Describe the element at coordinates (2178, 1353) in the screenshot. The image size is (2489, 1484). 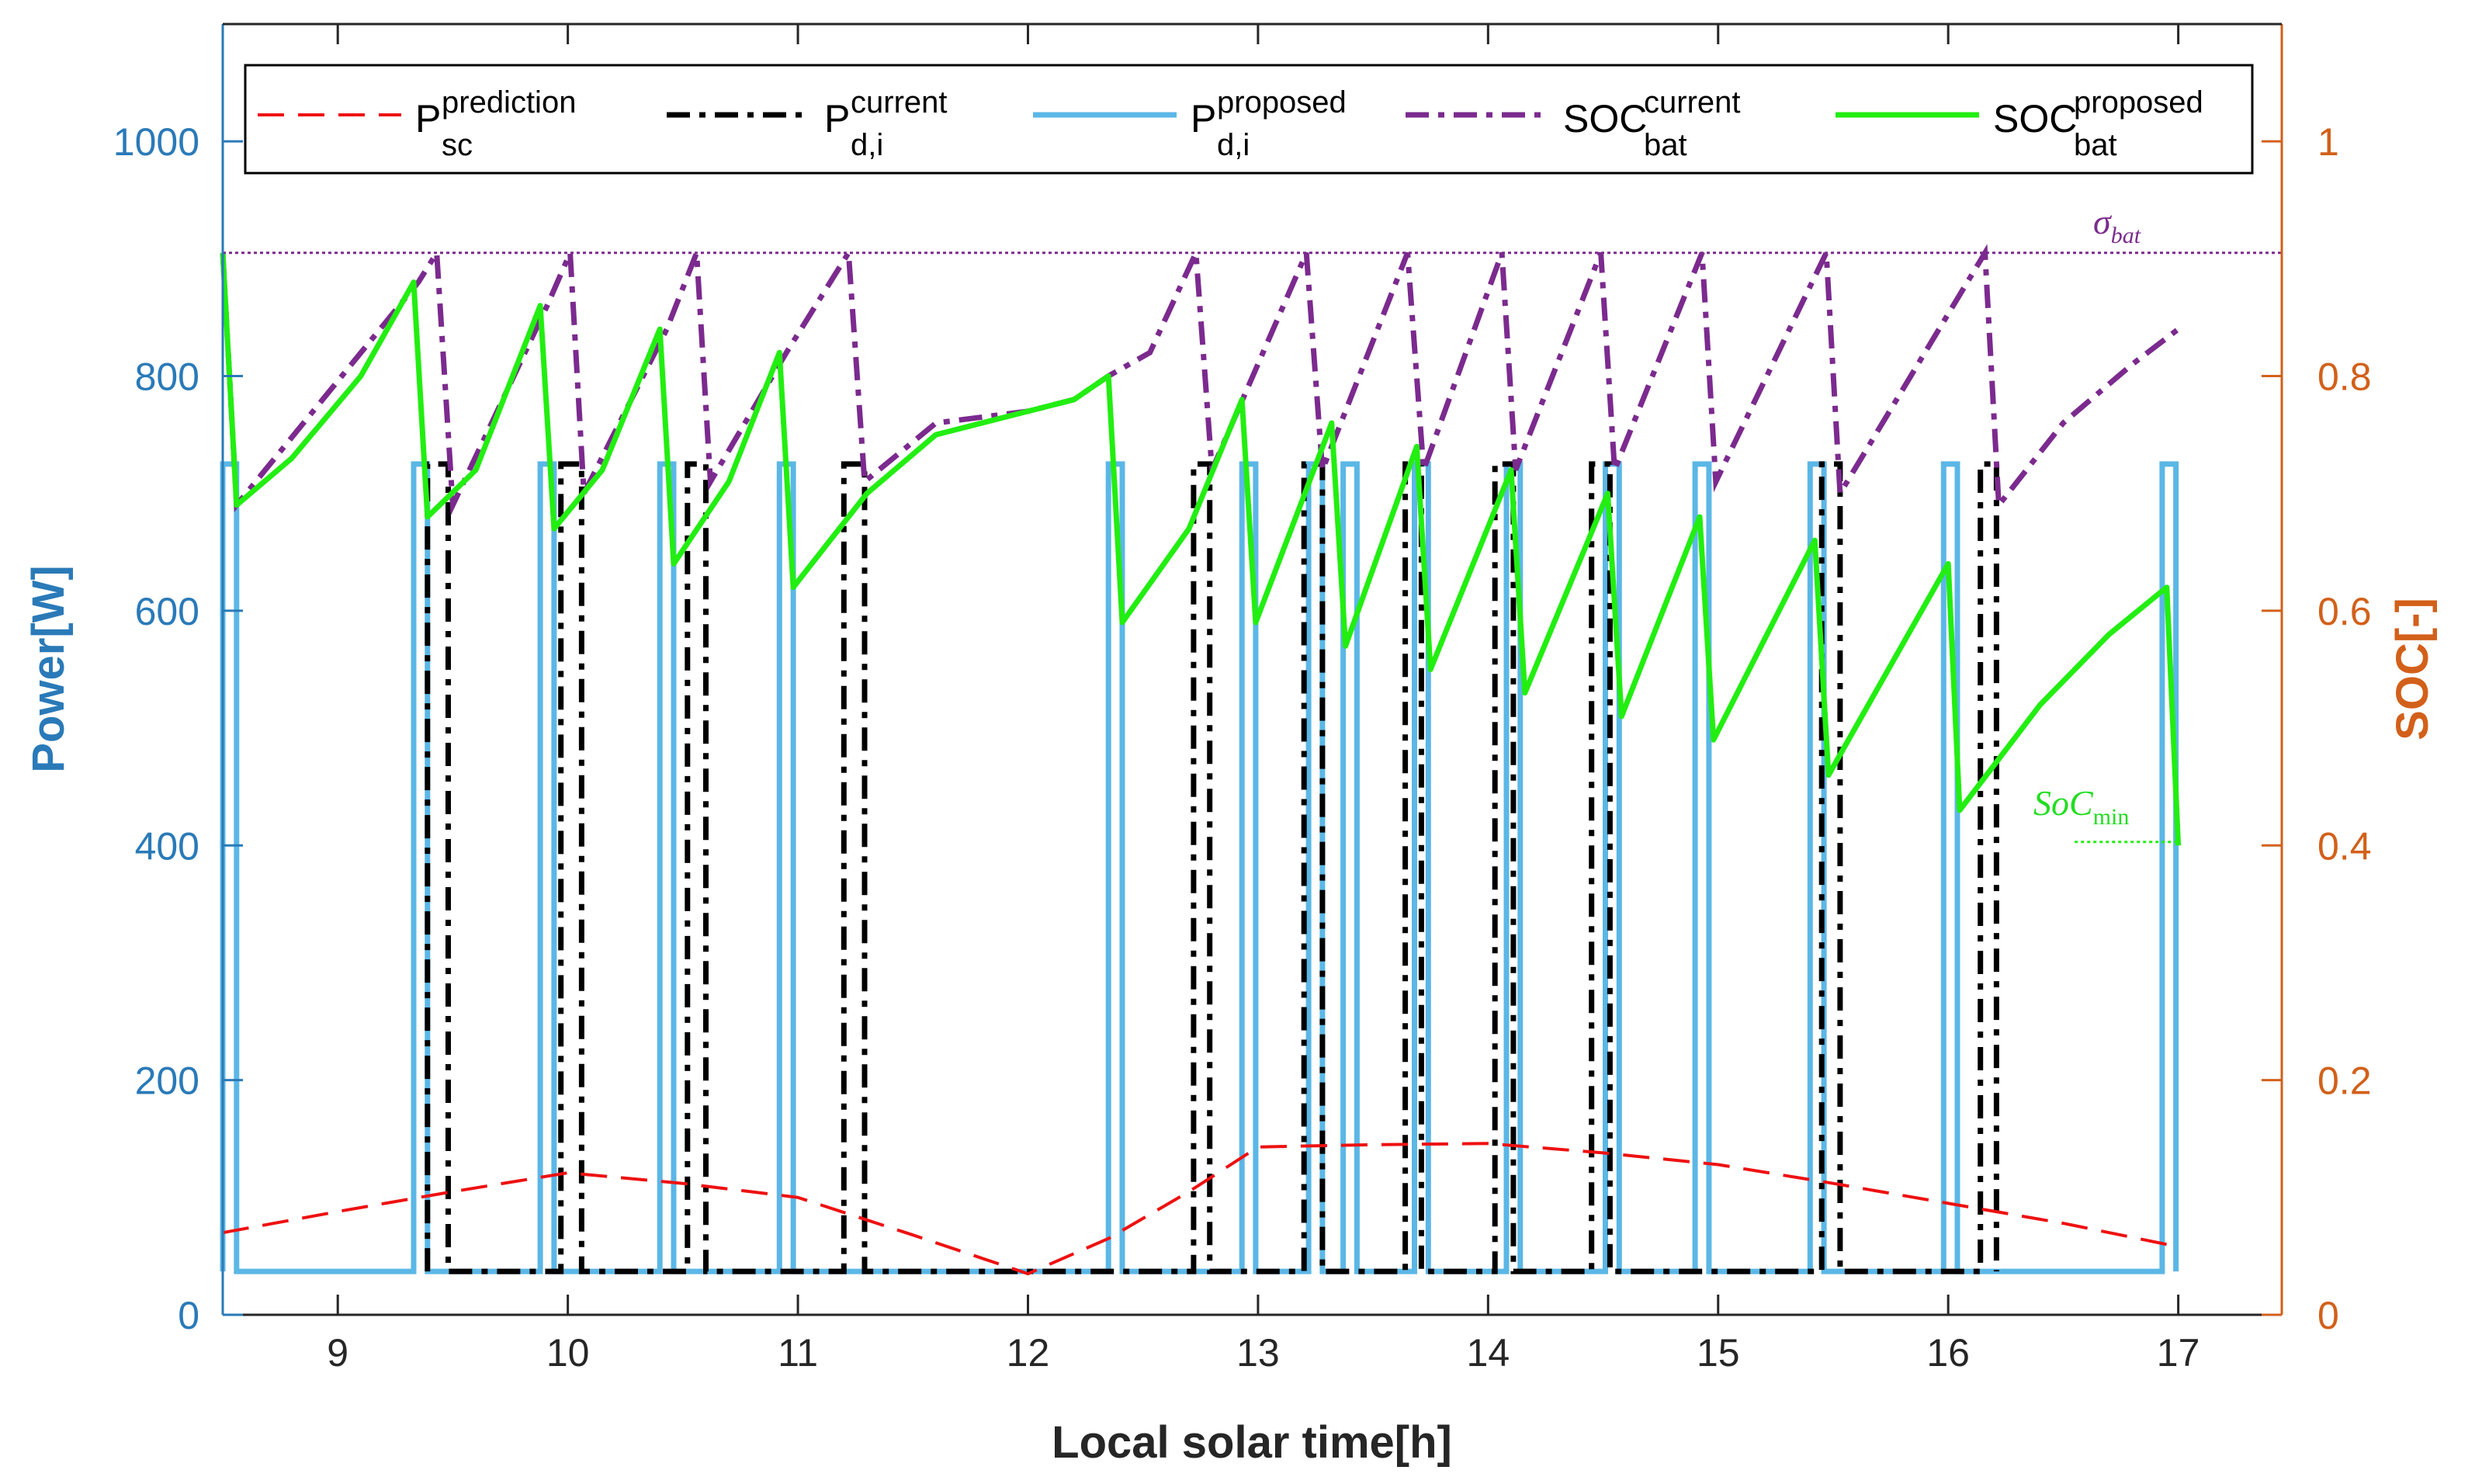
I see `x-tick-label: 17` at that location.